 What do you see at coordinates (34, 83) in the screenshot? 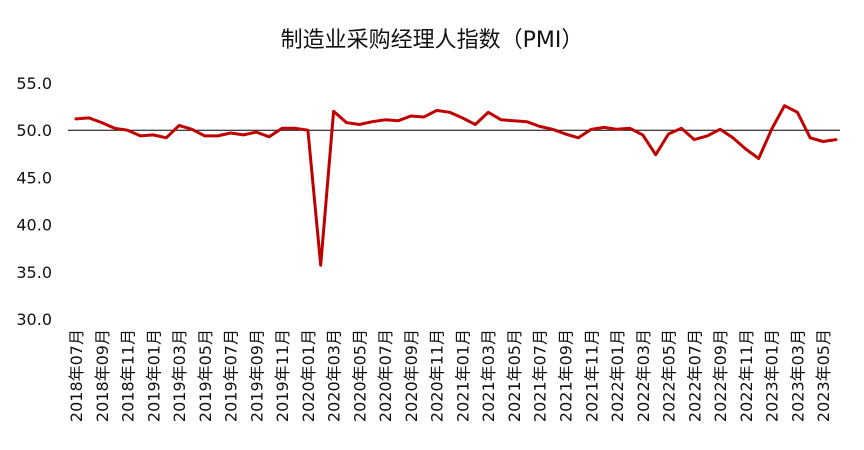
I see `y-tick-label: 55.0` at bounding box center [34, 83].